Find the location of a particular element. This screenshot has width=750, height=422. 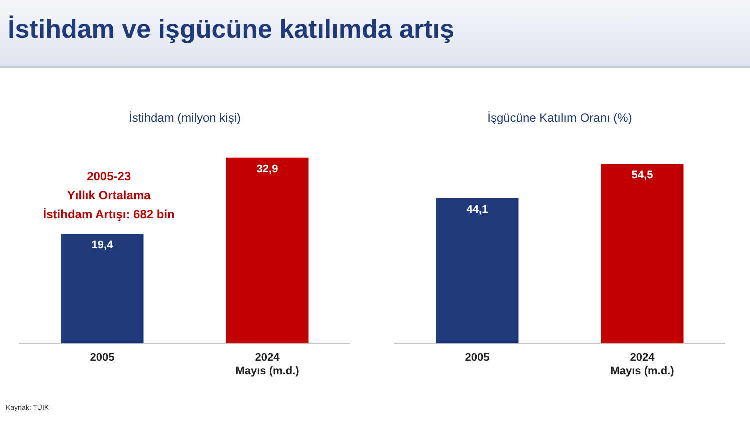

annotation: 2005-23 Yıllık Ortalama İstihdam Artışı: 682 bin is located at coordinates (109, 195).